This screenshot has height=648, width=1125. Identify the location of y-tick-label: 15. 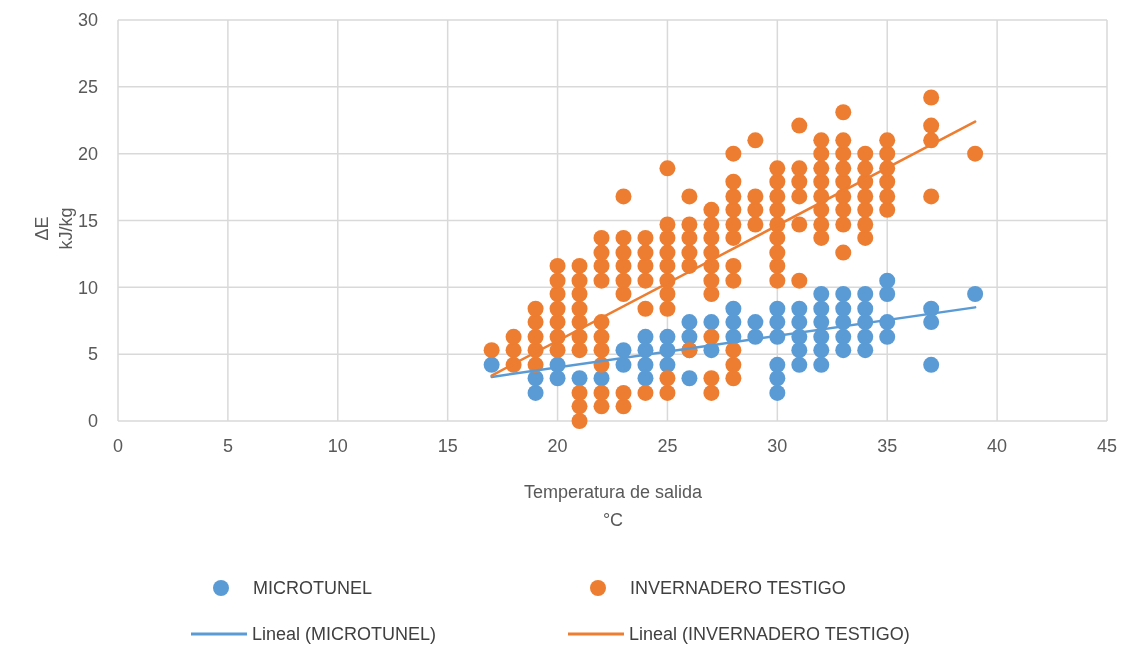
(87, 220).